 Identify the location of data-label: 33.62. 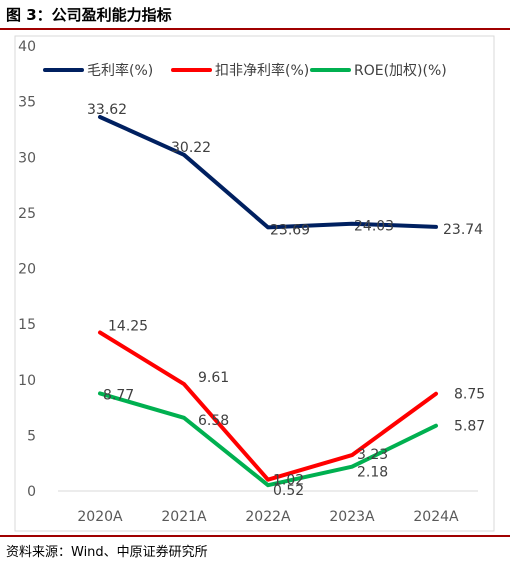
(107, 110).